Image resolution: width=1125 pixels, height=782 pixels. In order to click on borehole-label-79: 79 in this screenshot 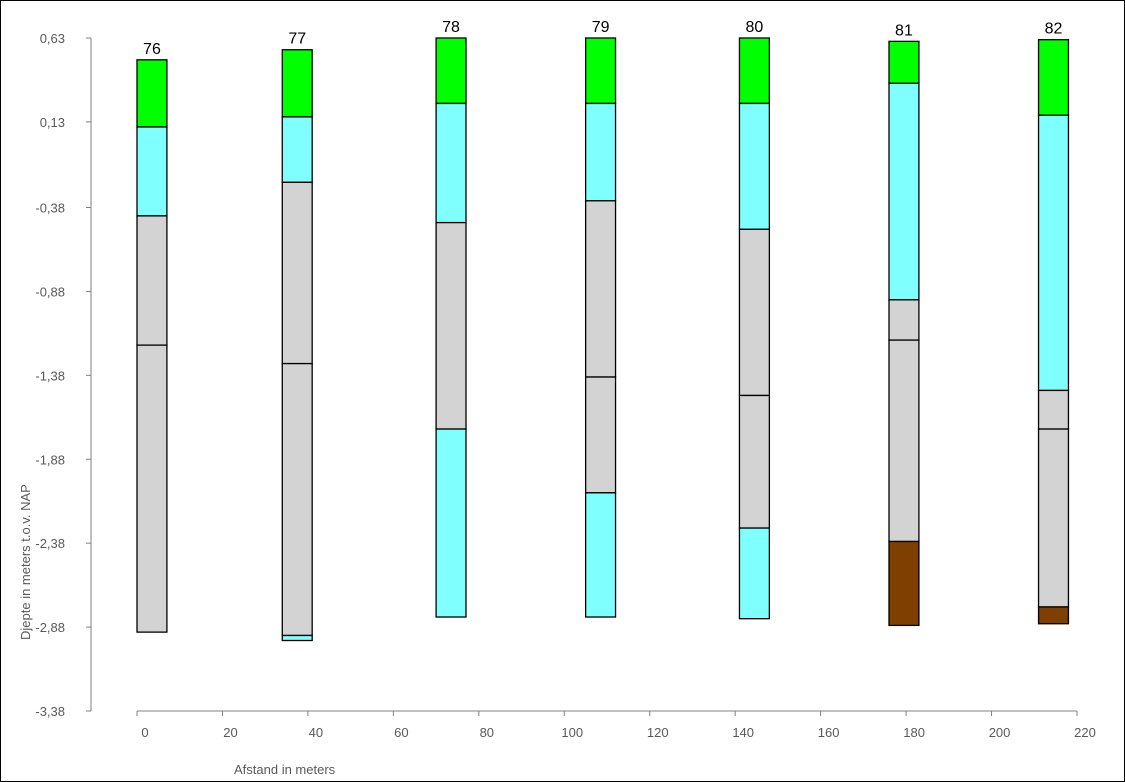, I will do `click(601, 27)`.